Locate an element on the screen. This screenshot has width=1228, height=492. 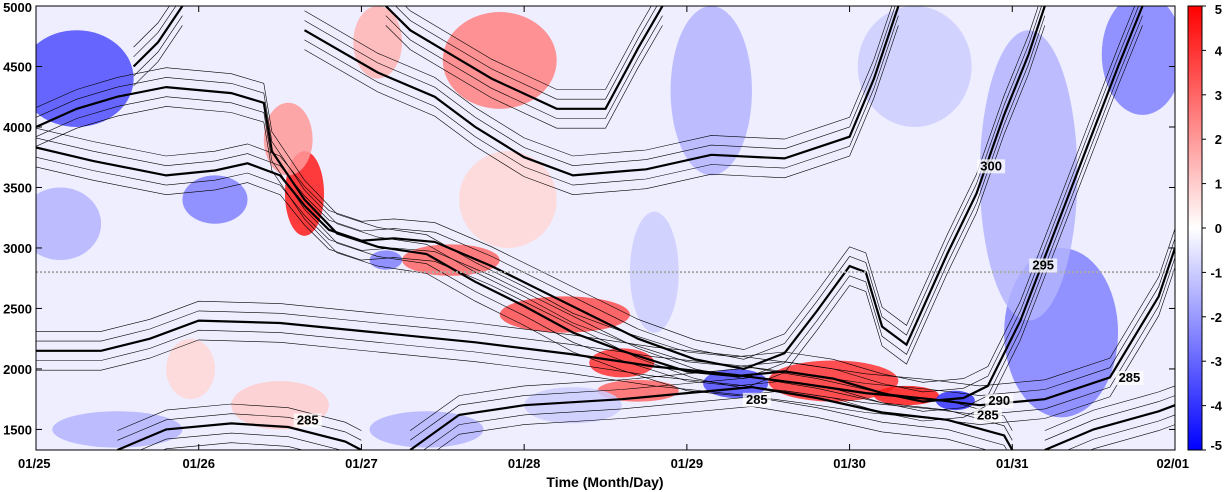
y-tick-label-1: 2000 is located at coordinates (17, 369).